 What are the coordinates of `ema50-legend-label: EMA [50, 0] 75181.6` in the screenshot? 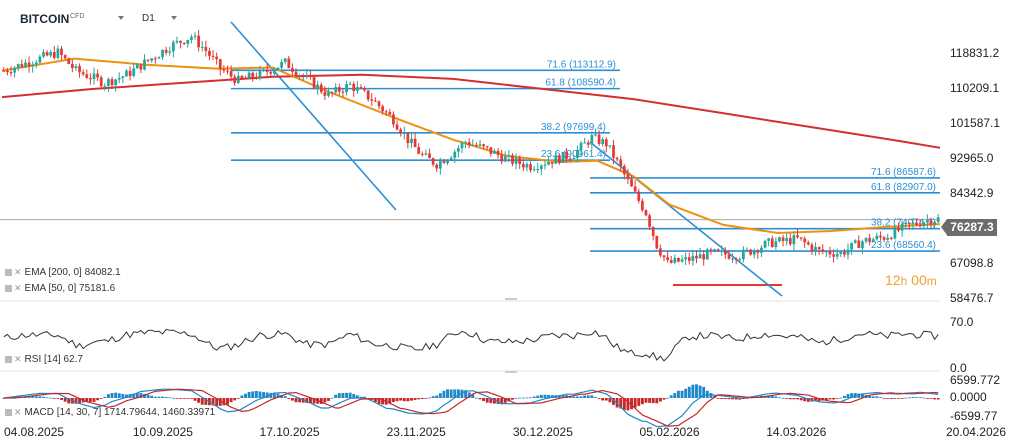 It's located at (70, 288).